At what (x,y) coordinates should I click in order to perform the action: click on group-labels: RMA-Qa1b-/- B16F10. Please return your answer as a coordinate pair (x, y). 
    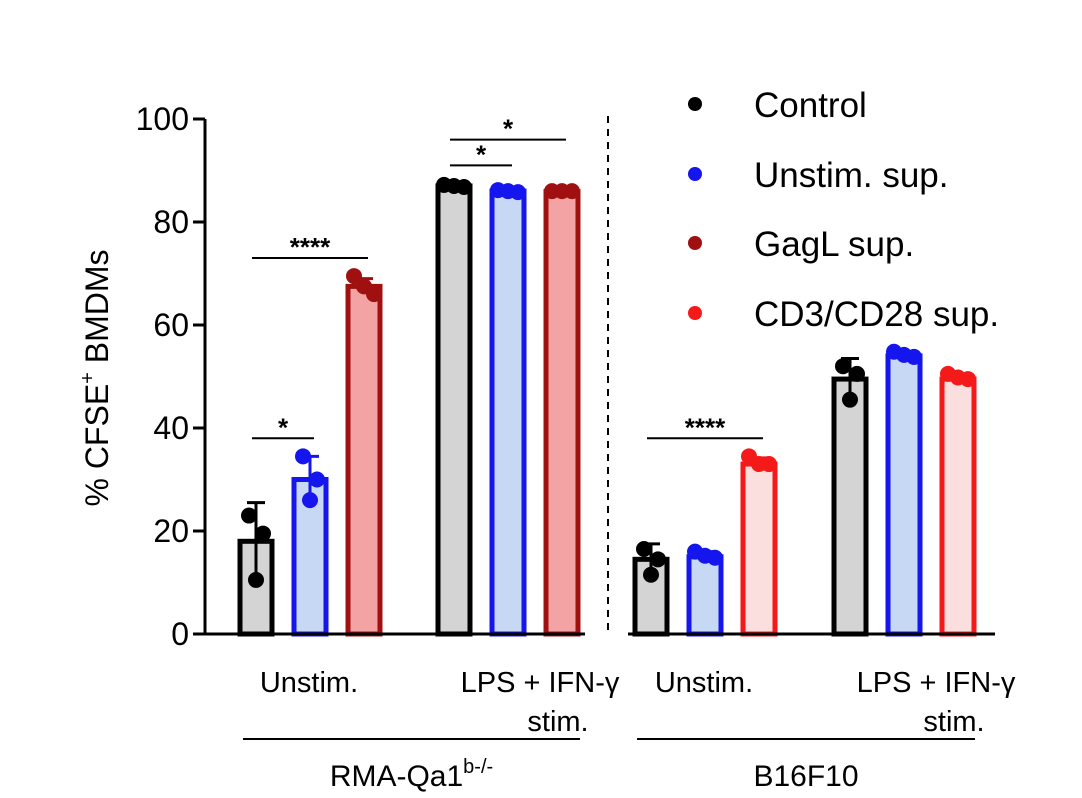
    Looking at the image, I should click on (609, 765).